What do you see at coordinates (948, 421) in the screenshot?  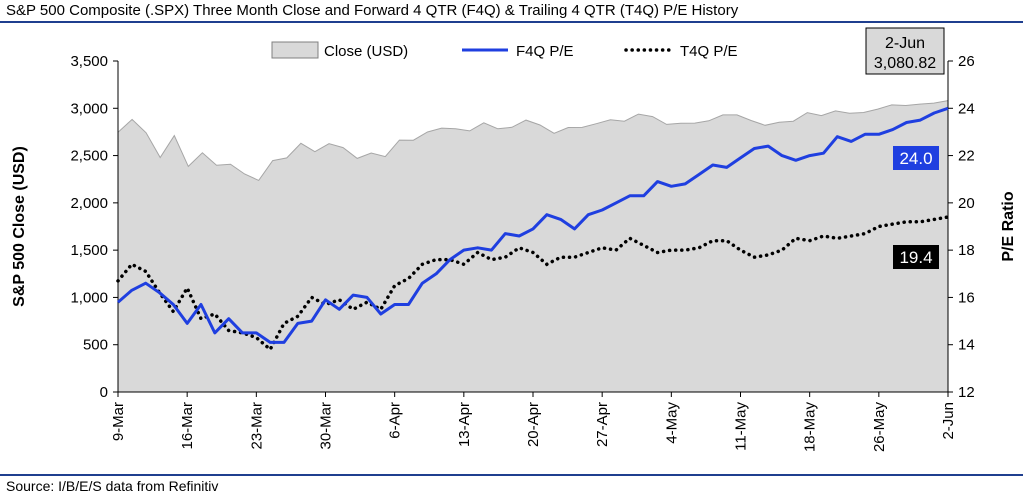 I see `x-tick-label: 2-Jun` at bounding box center [948, 421].